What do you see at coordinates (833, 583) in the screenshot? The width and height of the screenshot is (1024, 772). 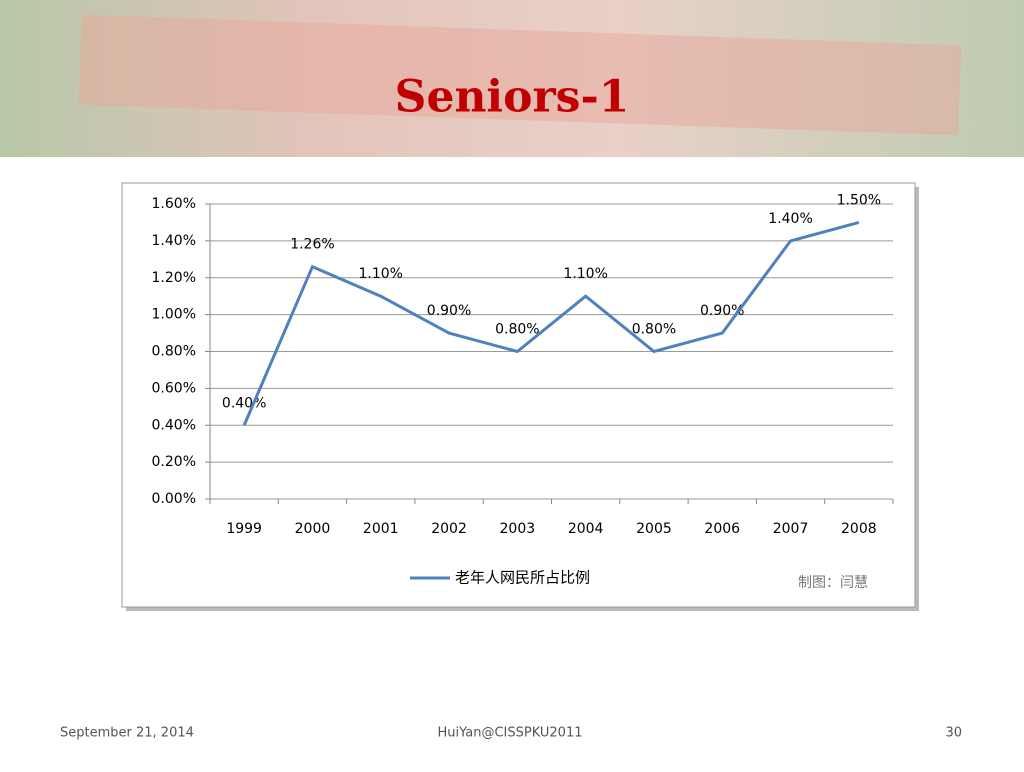 I see `chart-credit: 制图：闫慧` at bounding box center [833, 583].